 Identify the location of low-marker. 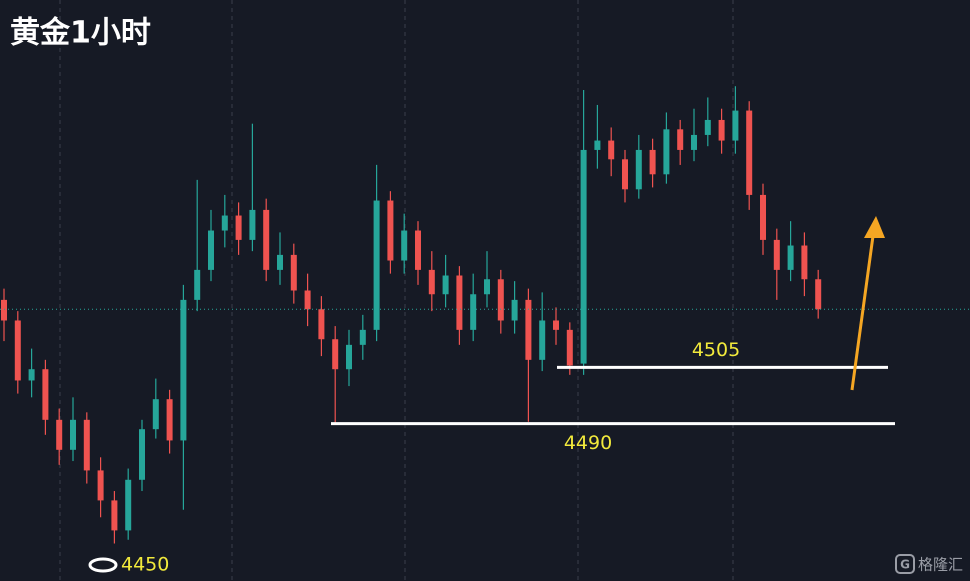
(103, 565).